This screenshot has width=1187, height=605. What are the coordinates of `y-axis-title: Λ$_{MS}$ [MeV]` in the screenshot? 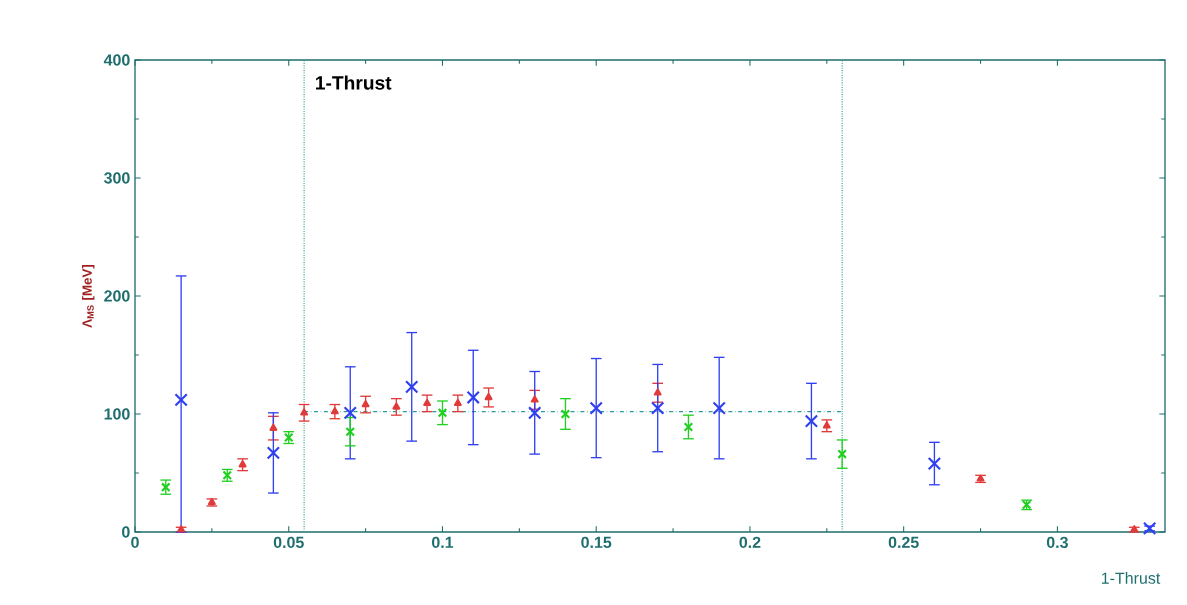 It's located at (88, 296).